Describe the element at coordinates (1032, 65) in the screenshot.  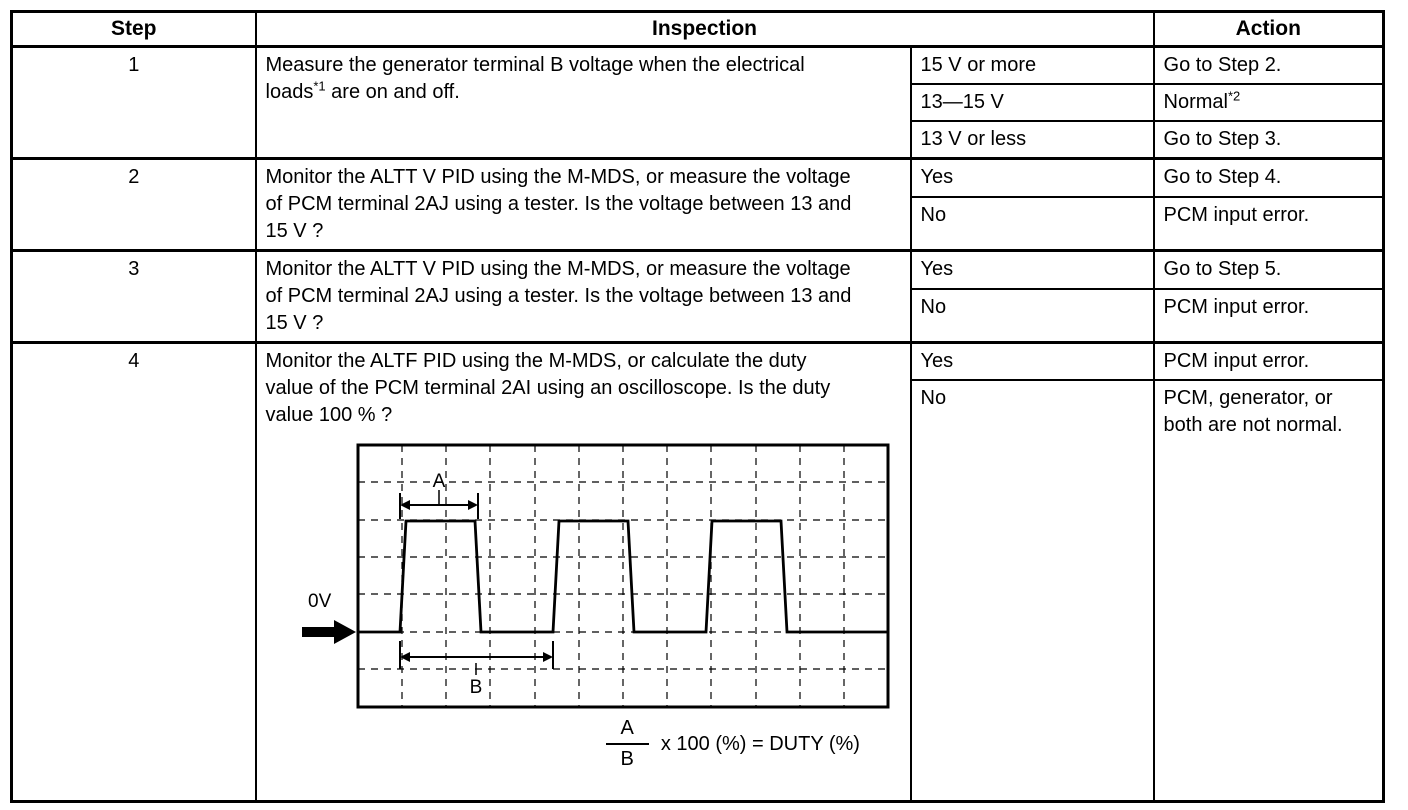
I see `condition-cell: 15 V or more` at that location.